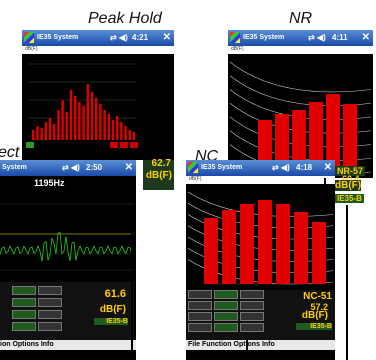 The image size is (376, 360). I want to click on menu-function: Function, so click(217, 344).